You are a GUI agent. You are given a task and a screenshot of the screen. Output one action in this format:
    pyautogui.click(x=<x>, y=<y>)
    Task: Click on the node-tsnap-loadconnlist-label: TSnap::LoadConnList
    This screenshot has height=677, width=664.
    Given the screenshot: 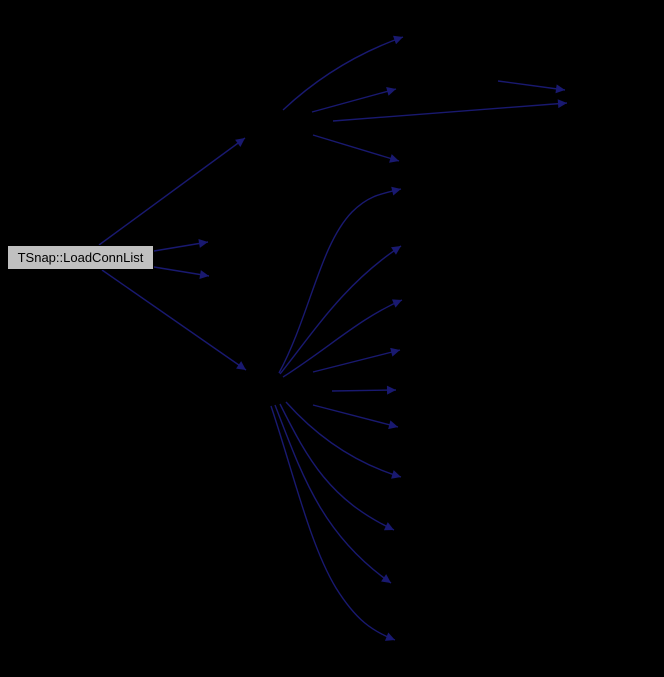 What is the action you would take?
    pyautogui.click(x=80, y=257)
    